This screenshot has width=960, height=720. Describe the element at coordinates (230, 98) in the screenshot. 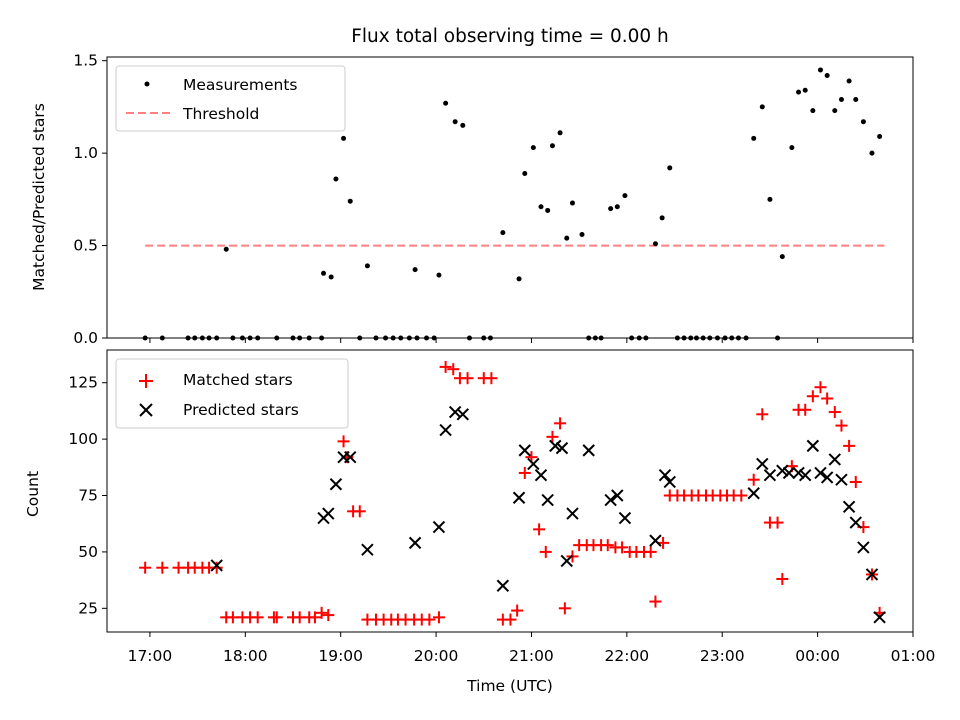

I see `ratio-legend: Measurements Threshold` at that location.